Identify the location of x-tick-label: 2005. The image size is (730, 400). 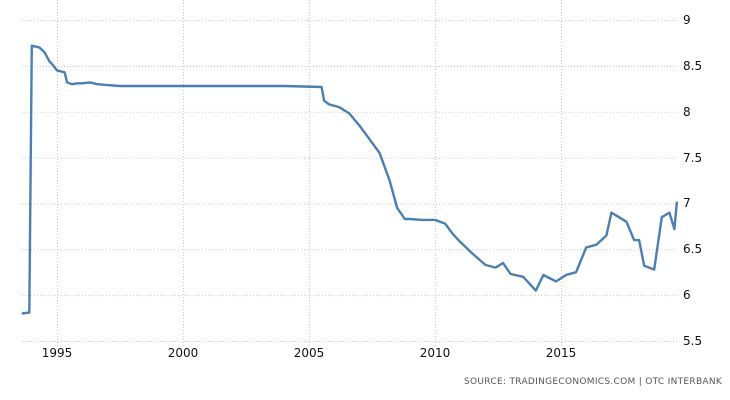
(309, 353).